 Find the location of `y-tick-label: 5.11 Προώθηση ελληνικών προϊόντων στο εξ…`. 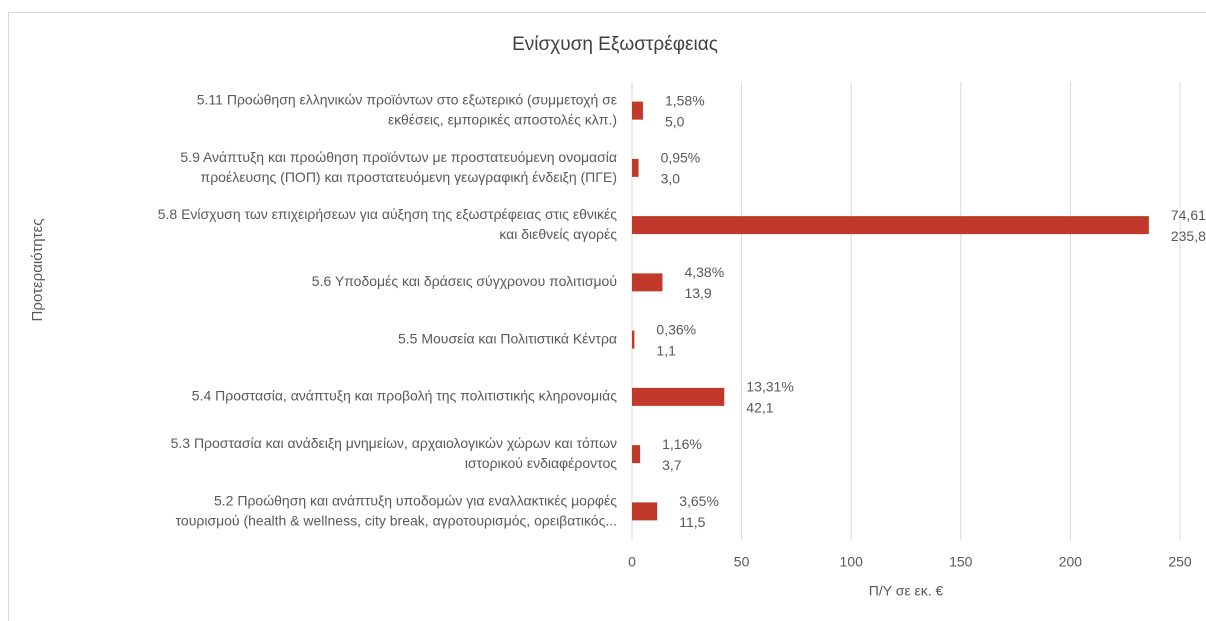

y-tick-label: 5.11 Προώθηση ελληνικών προϊόντων στο εξ… is located at coordinates (407, 109).